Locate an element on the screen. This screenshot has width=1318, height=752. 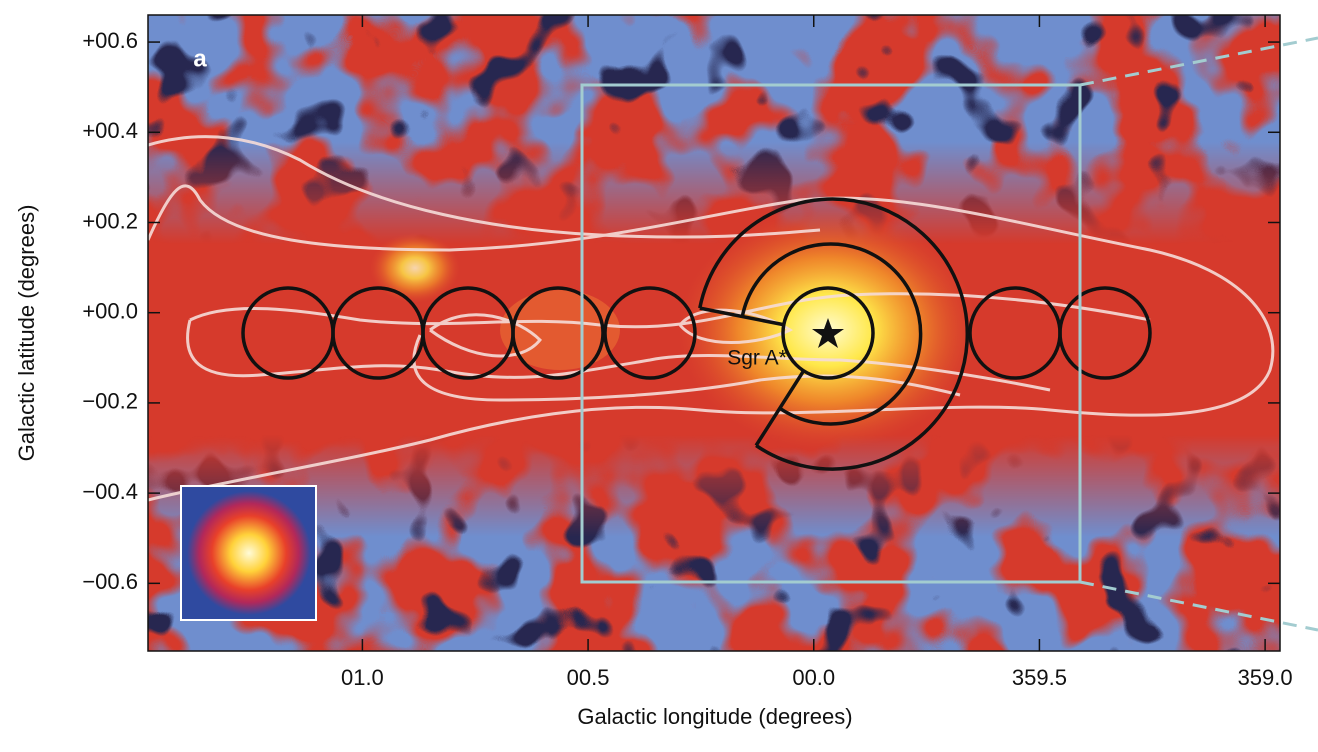
x-tick-label: 00.0 is located at coordinates (813, 677).